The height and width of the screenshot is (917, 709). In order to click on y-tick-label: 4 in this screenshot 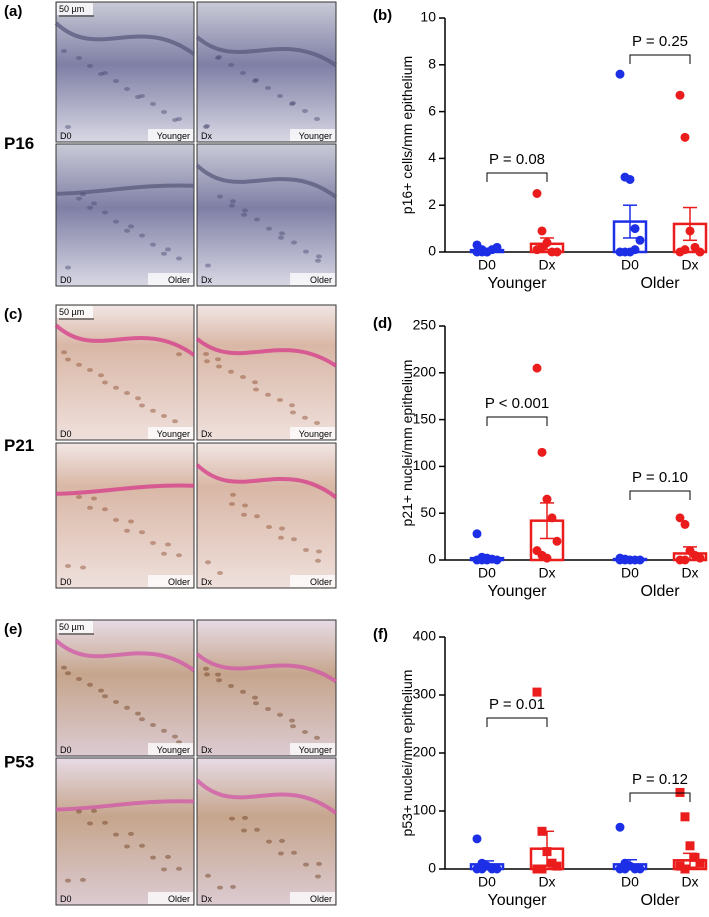, I will do `click(432, 157)`.